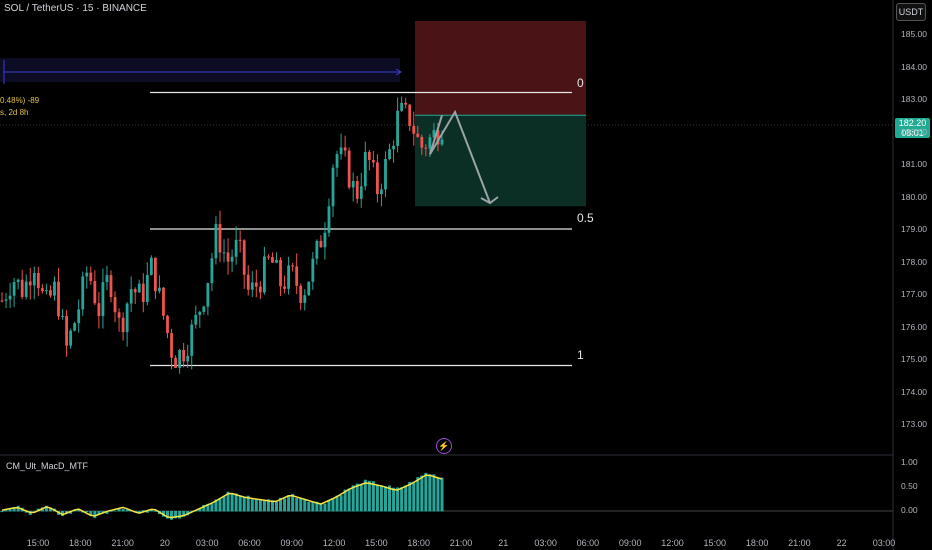  What do you see at coordinates (292, 543) in the screenshot?
I see `time-axis-label: 09:00` at bounding box center [292, 543].